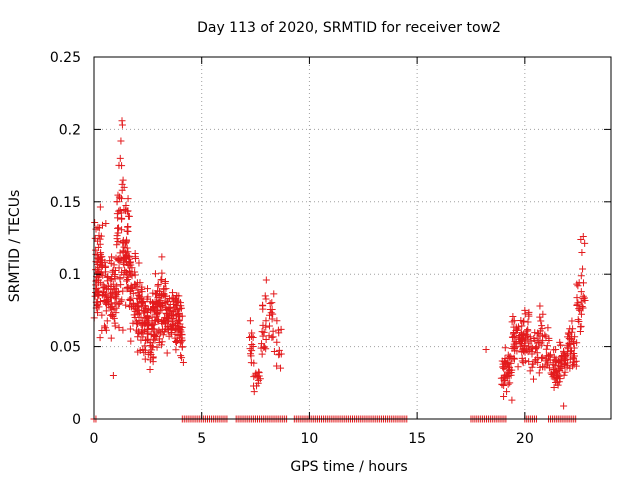 This screenshot has width=640, height=485. What do you see at coordinates (310, 439) in the screenshot?
I see `x-tick-label: 10` at bounding box center [310, 439].